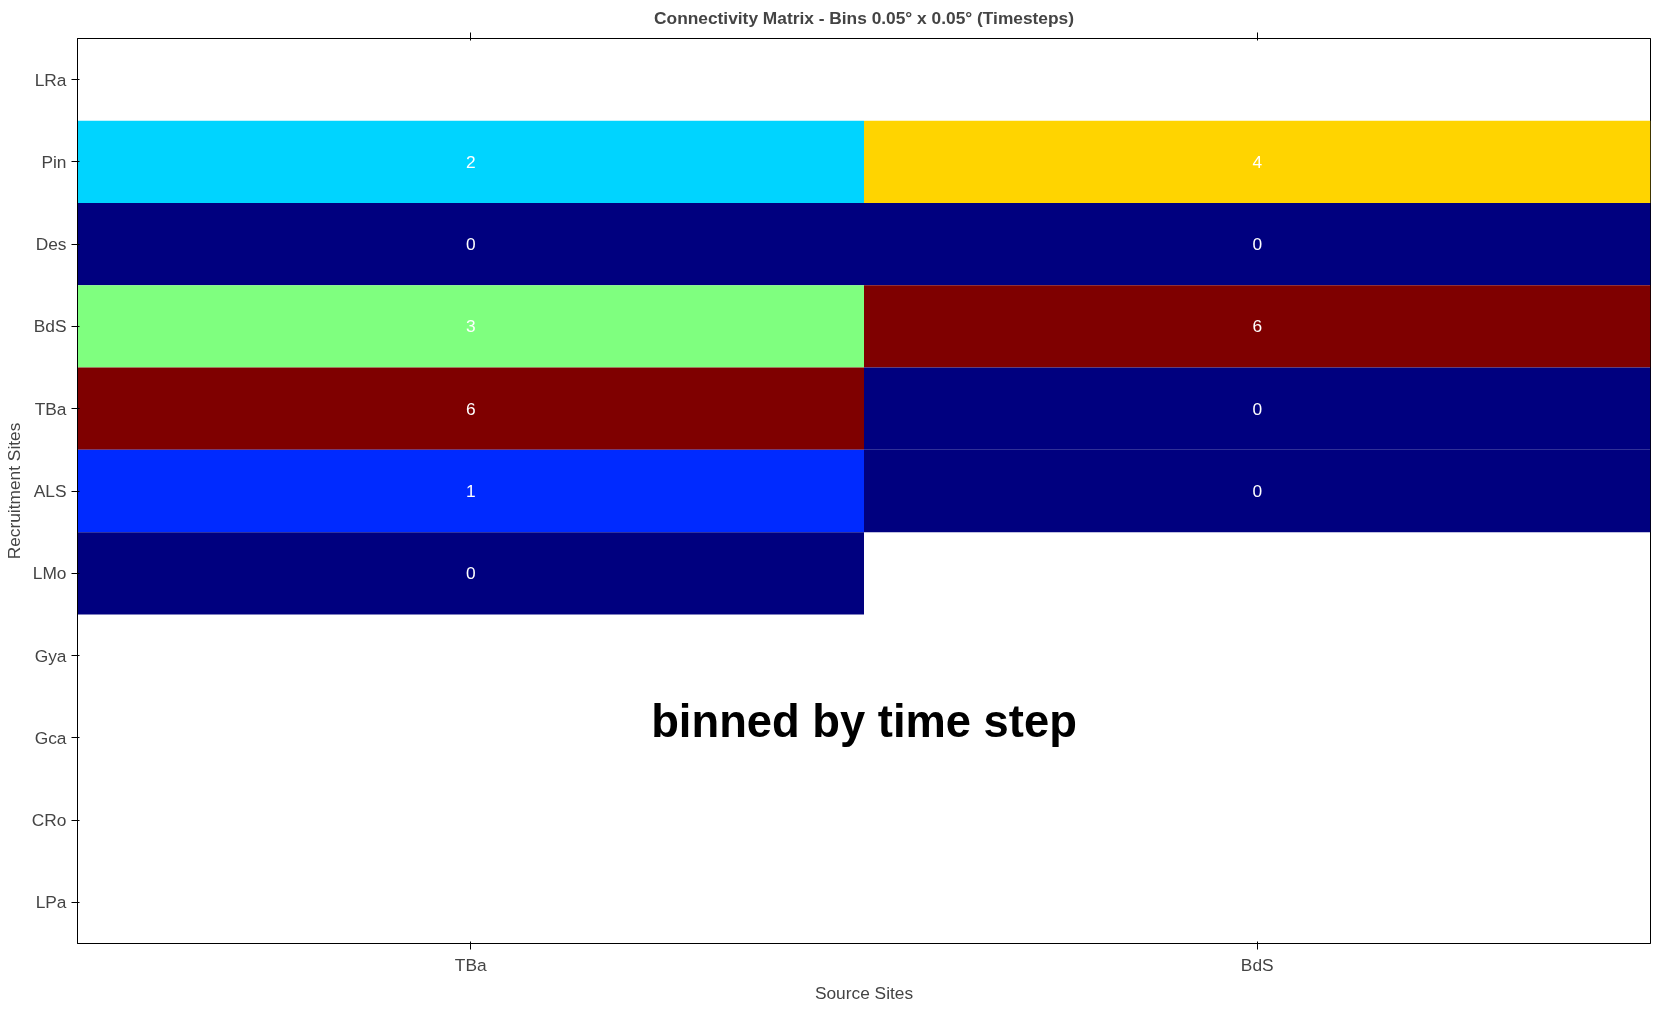 This screenshot has height=1015, width=1669. I want to click on x-axis-title: Source Sites, so click(864, 992).